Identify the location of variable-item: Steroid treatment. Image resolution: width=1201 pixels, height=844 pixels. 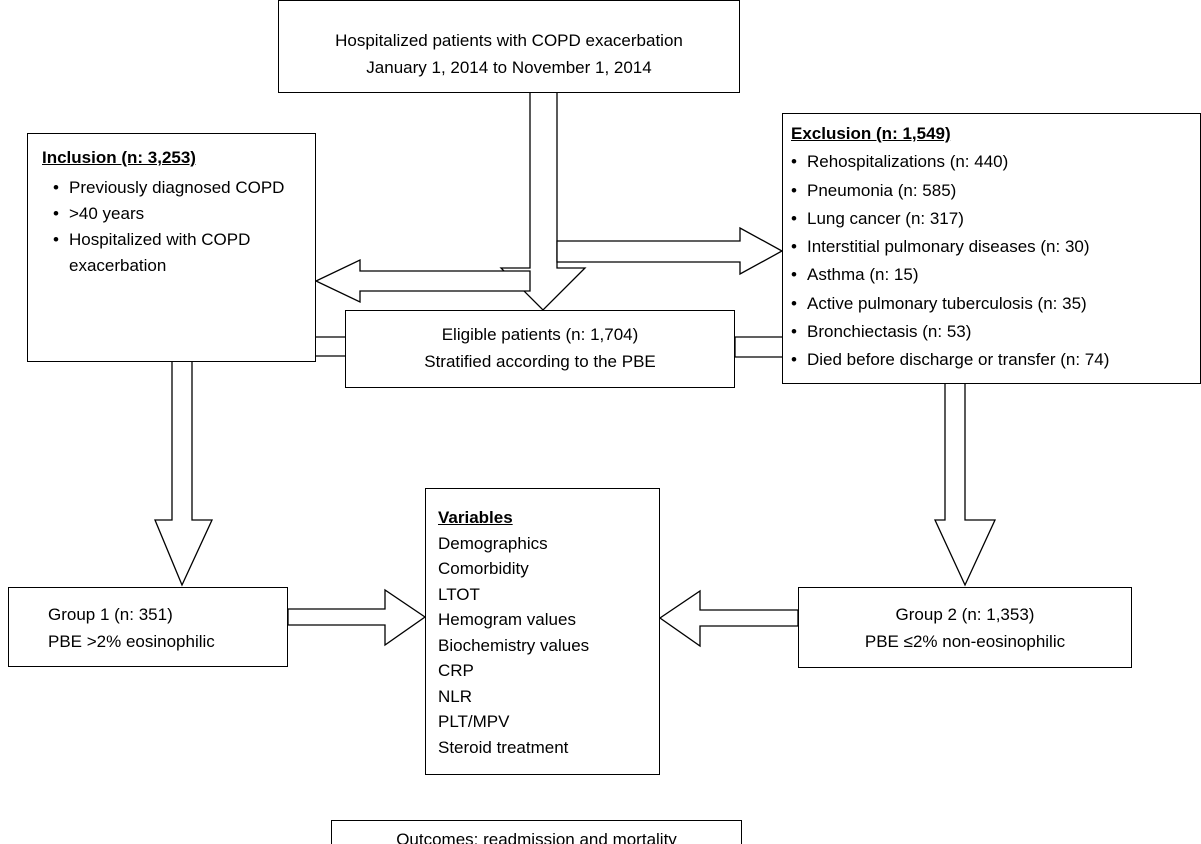
(503, 747).